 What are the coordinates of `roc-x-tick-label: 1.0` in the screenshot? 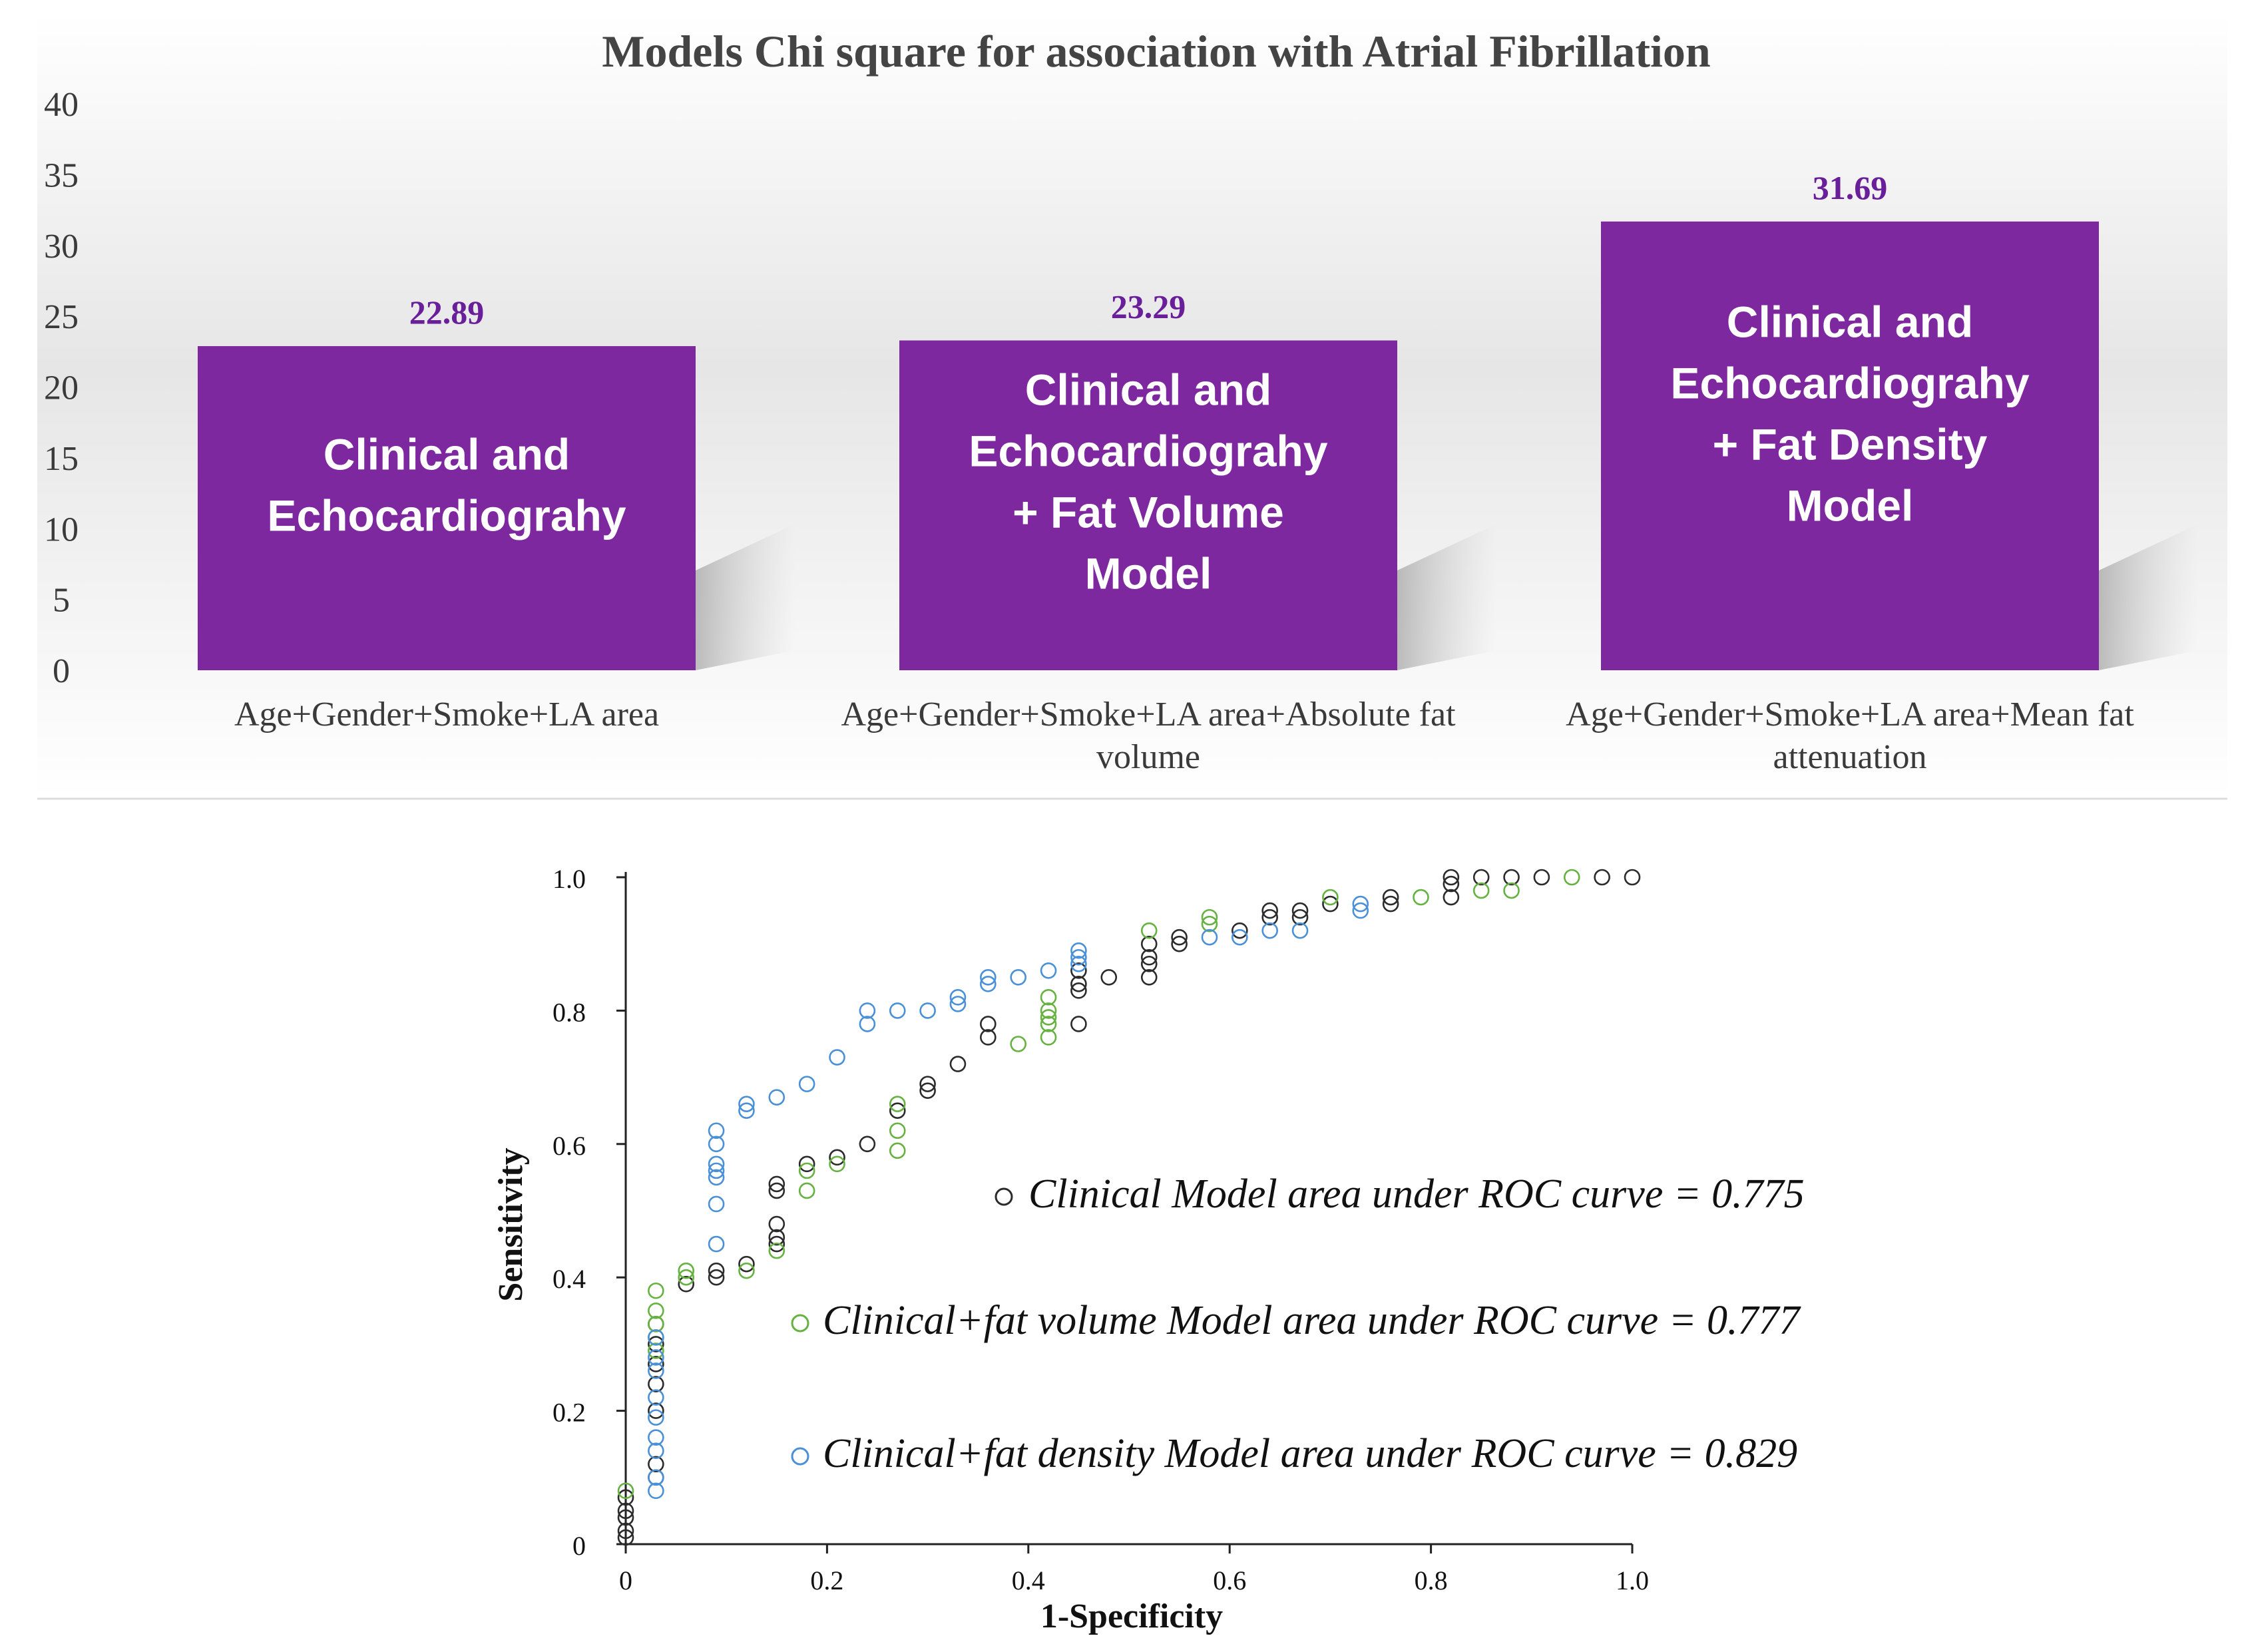 It's located at (1632, 1580).